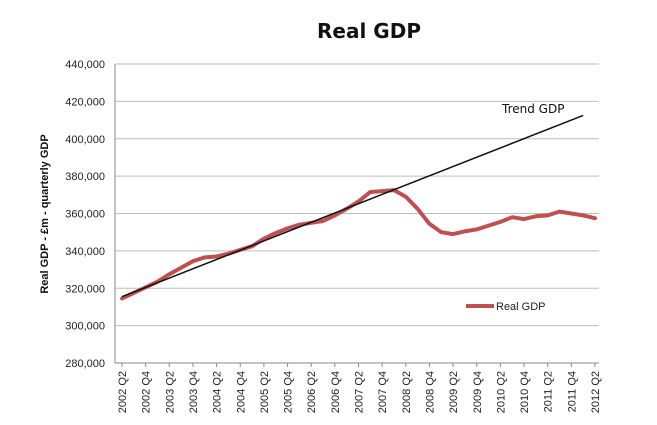 Image resolution: width=657 pixels, height=425 pixels. I want to click on x-tick-label: 2004 Q4, so click(241, 392).